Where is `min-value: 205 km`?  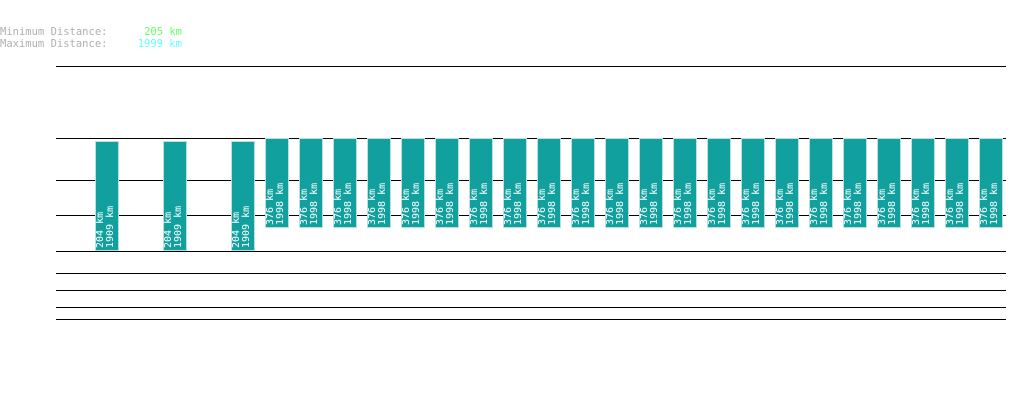
min-value: 205 km is located at coordinates (163, 32).